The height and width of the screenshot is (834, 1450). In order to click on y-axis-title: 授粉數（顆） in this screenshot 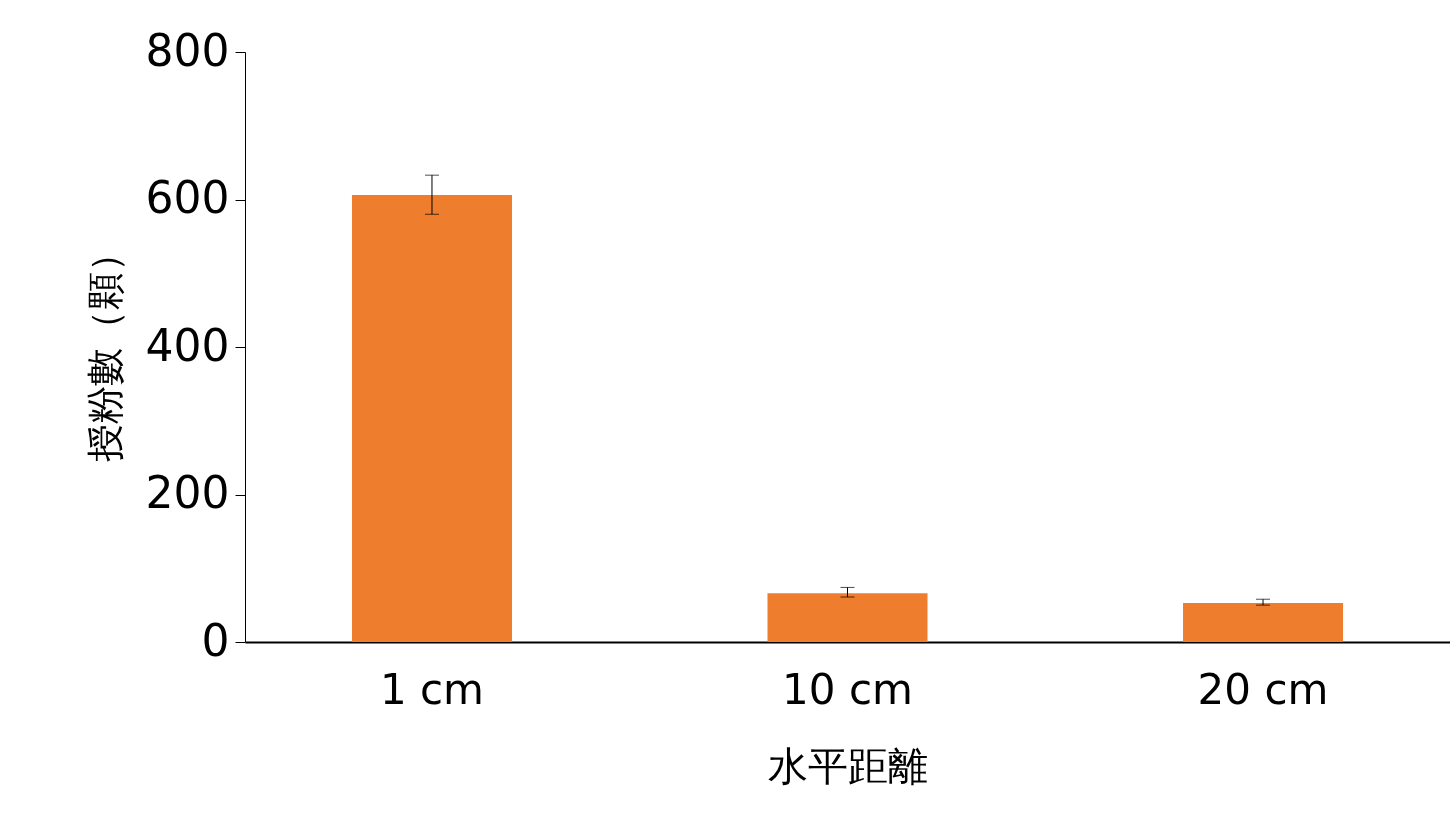, I will do `click(104, 347)`.